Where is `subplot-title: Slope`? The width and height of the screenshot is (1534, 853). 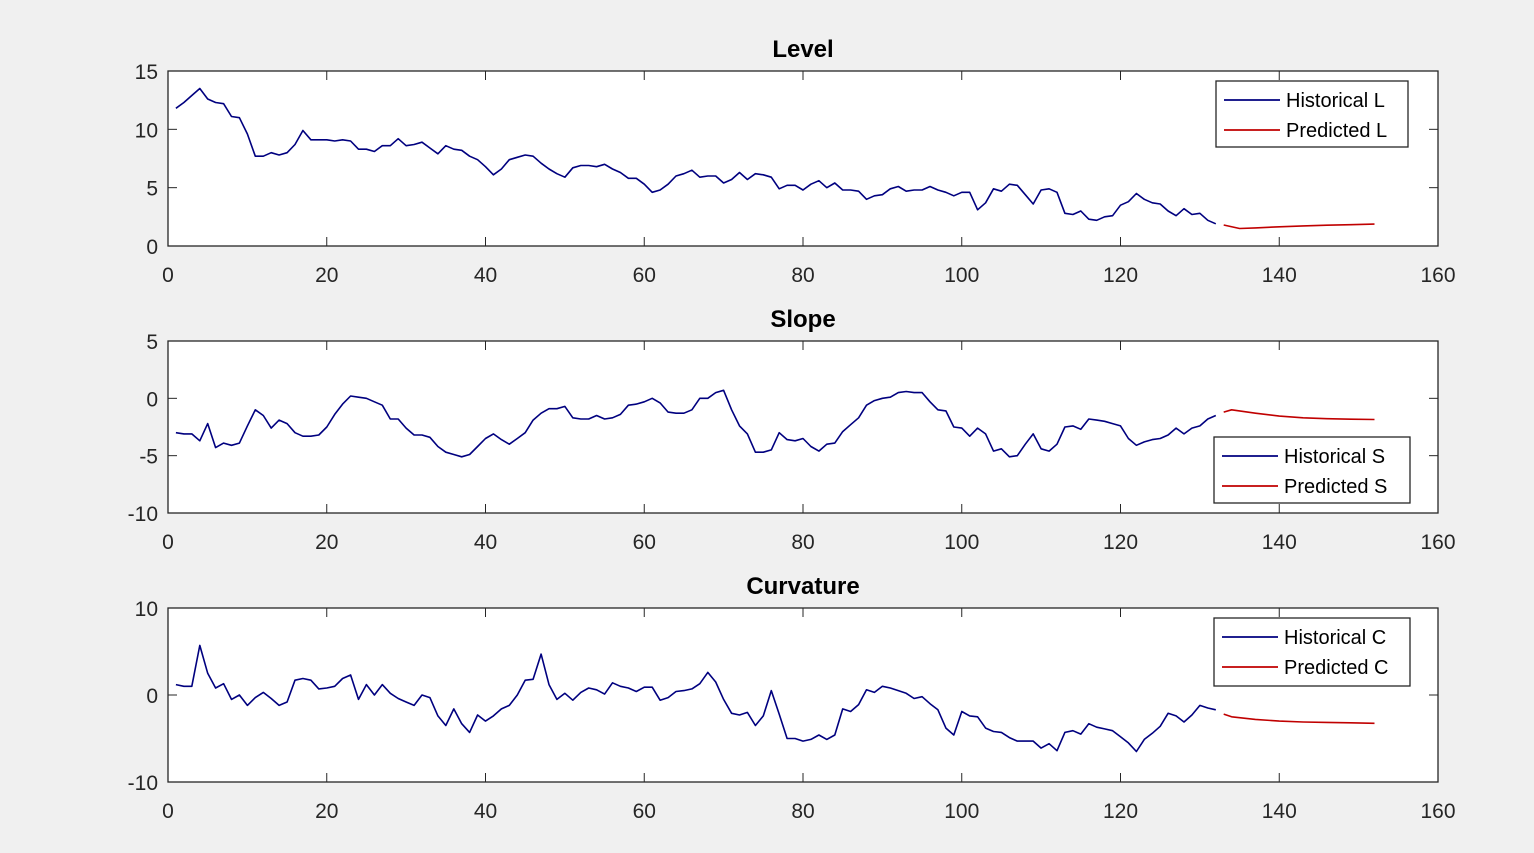
subplot-title: Slope is located at coordinates (802, 319).